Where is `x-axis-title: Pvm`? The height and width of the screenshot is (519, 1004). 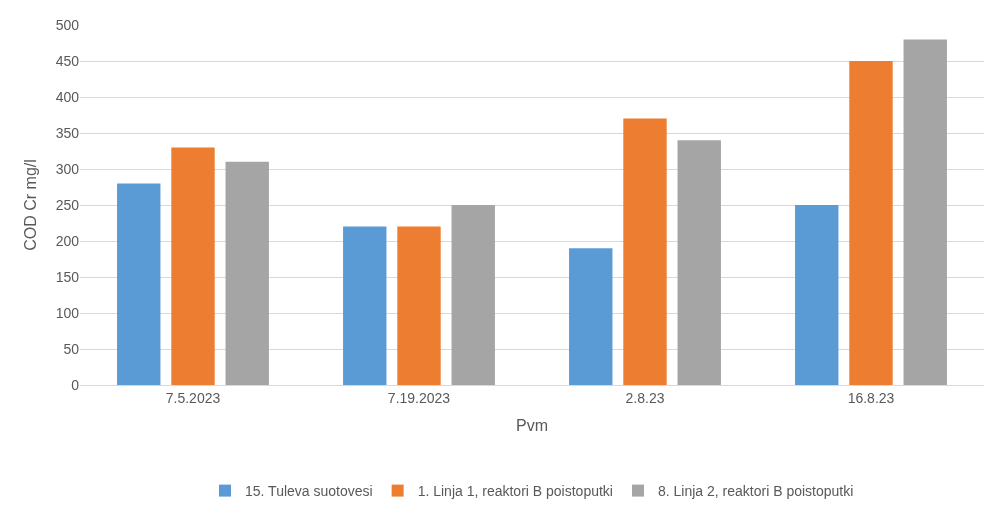 x-axis-title: Pvm is located at coordinates (532, 426).